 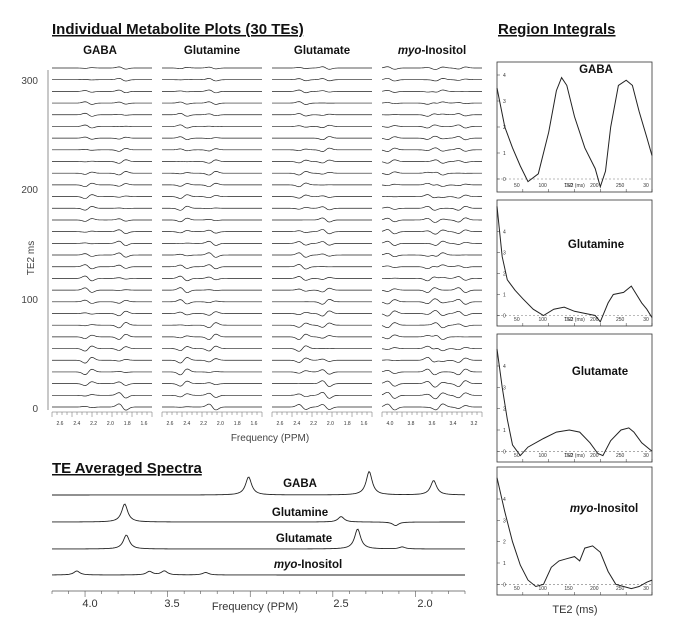 I want to click on avg-xtick-3.5: 3.5, so click(x=171, y=604).